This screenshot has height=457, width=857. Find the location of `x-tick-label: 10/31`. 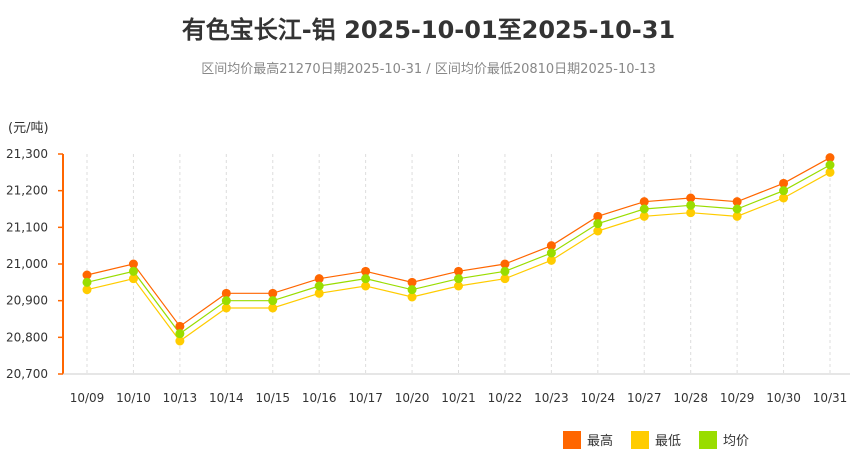

x-tick-label: 10/31 is located at coordinates (830, 398).